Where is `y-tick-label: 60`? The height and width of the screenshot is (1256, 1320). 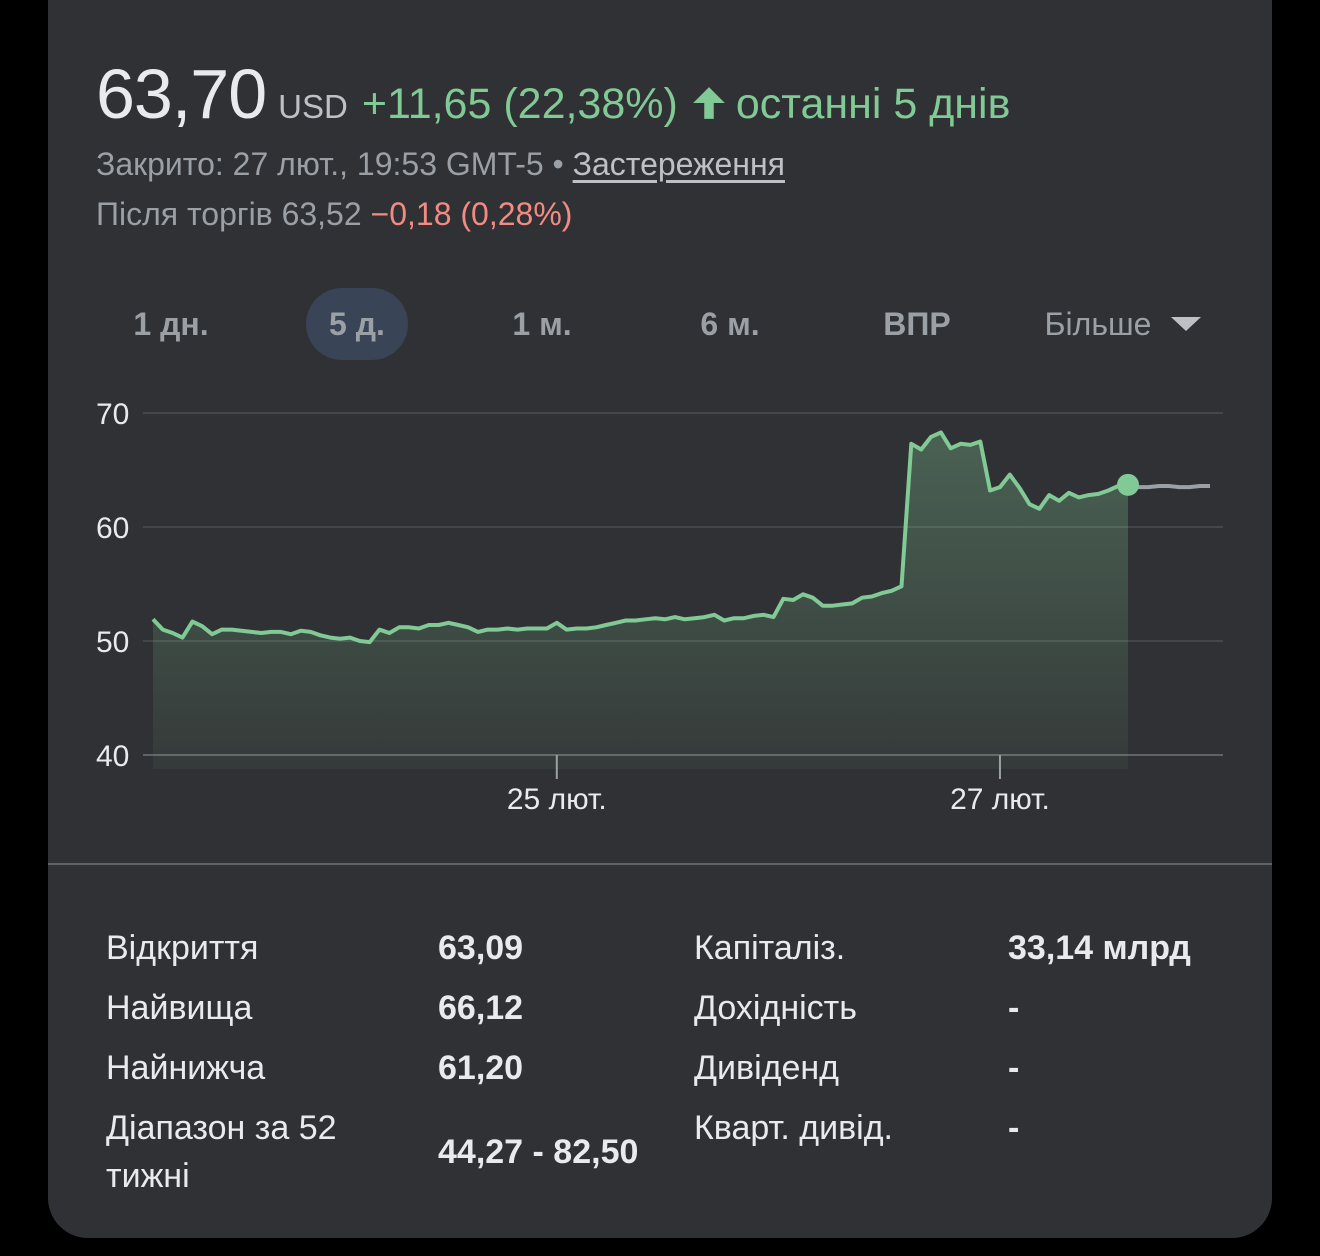 y-tick-label: 60 is located at coordinates (112, 528).